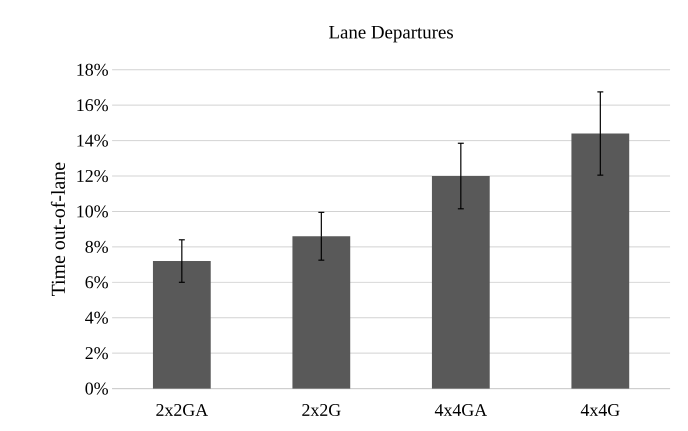  What do you see at coordinates (96, 246) in the screenshot?
I see `y-tick-label: 8%` at bounding box center [96, 246].